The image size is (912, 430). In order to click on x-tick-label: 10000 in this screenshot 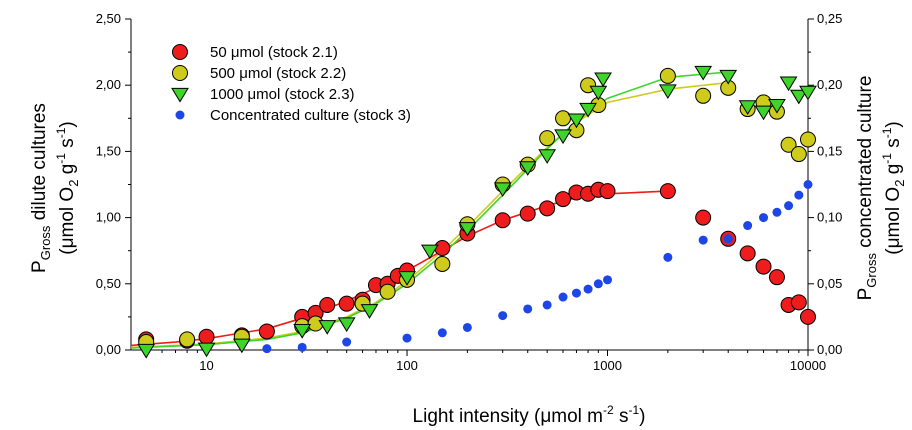, I will do `click(808, 365)`.